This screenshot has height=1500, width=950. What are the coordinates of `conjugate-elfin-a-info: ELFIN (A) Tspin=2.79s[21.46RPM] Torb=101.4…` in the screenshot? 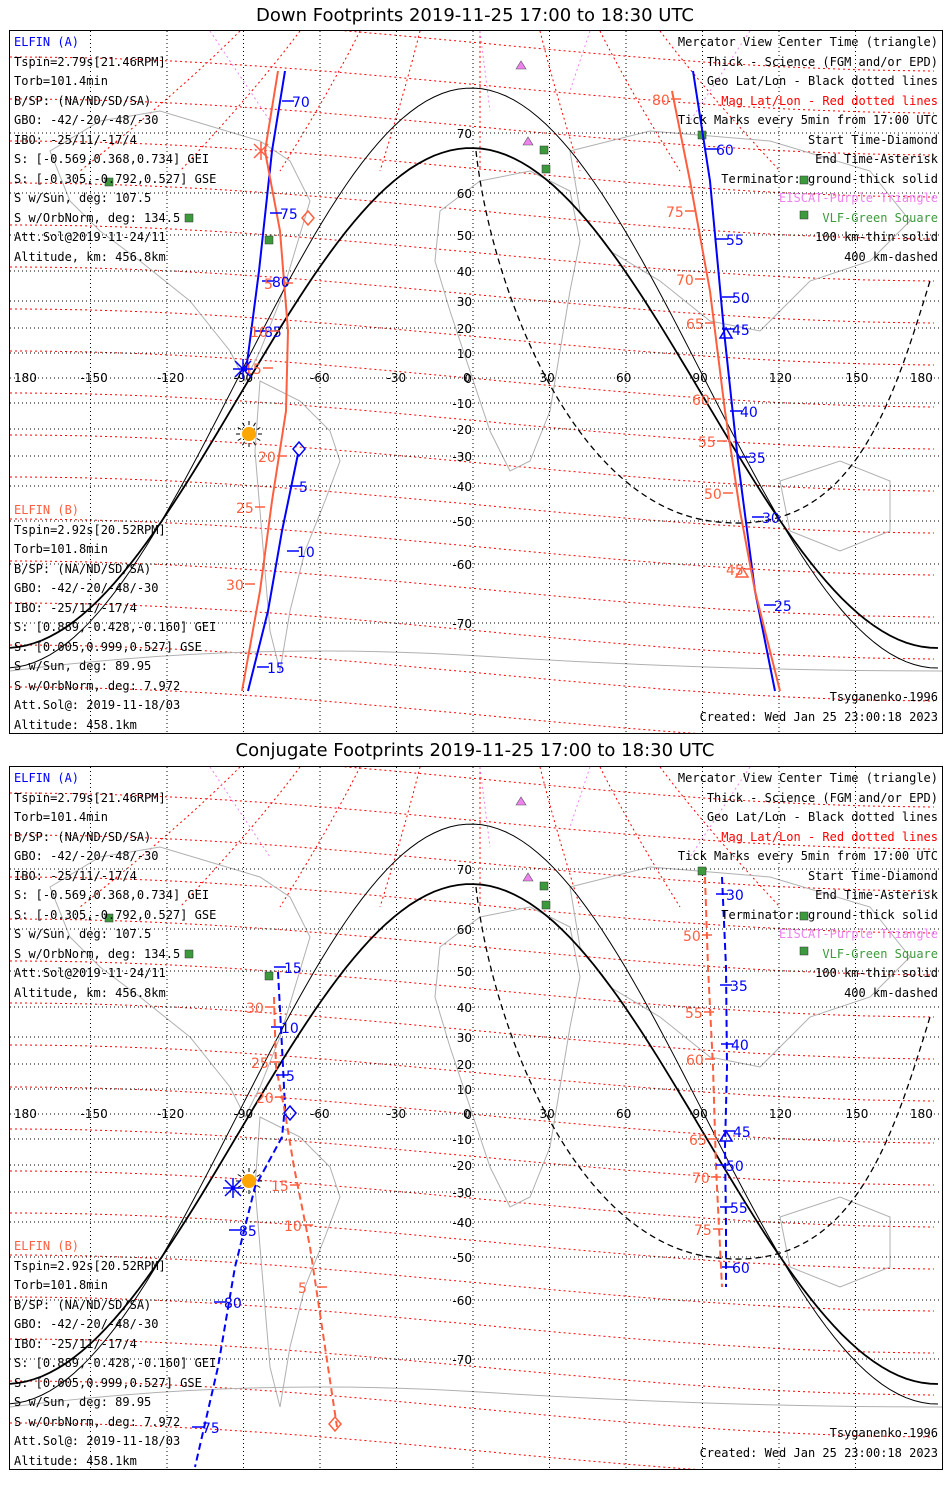 It's located at (115, 886).